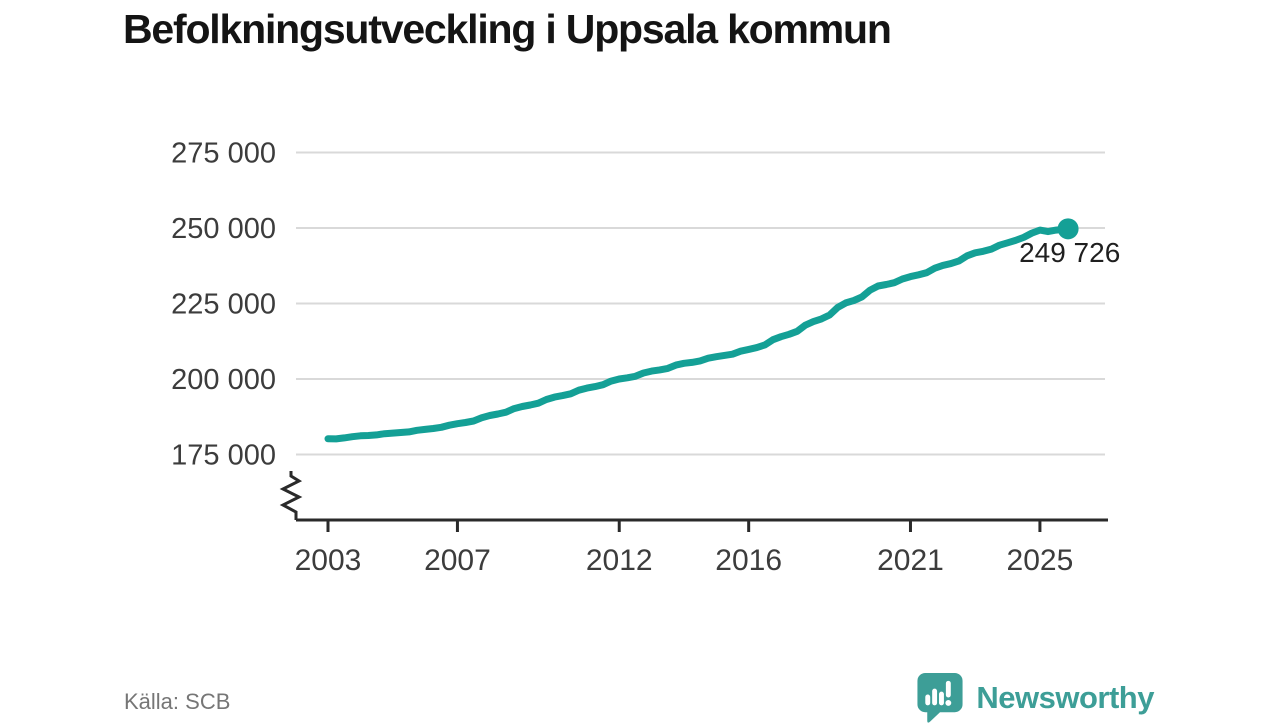 The height and width of the screenshot is (723, 1280). Describe the element at coordinates (1040, 560) in the screenshot. I see `x-tick-label-2025: 2025` at that location.